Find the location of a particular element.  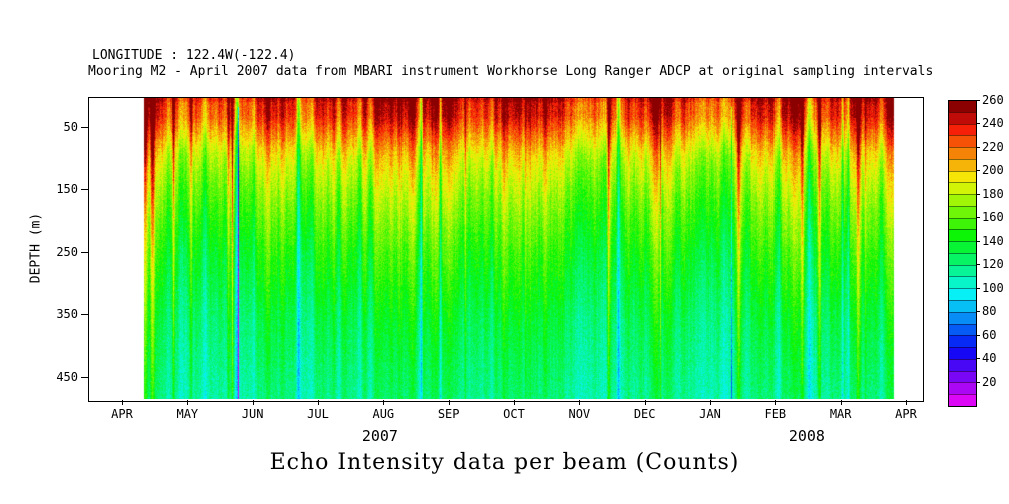

y-tick-label: 350 is located at coordinates (67, 314).